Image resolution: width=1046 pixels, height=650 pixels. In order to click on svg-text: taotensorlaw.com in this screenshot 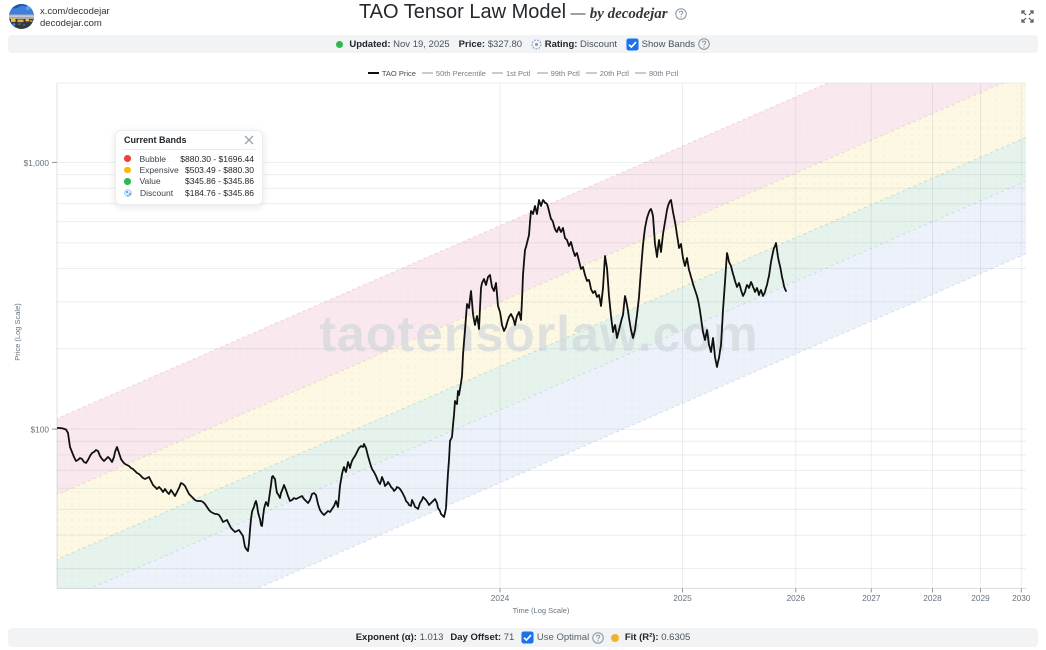, I will do `click(538, 334)`.